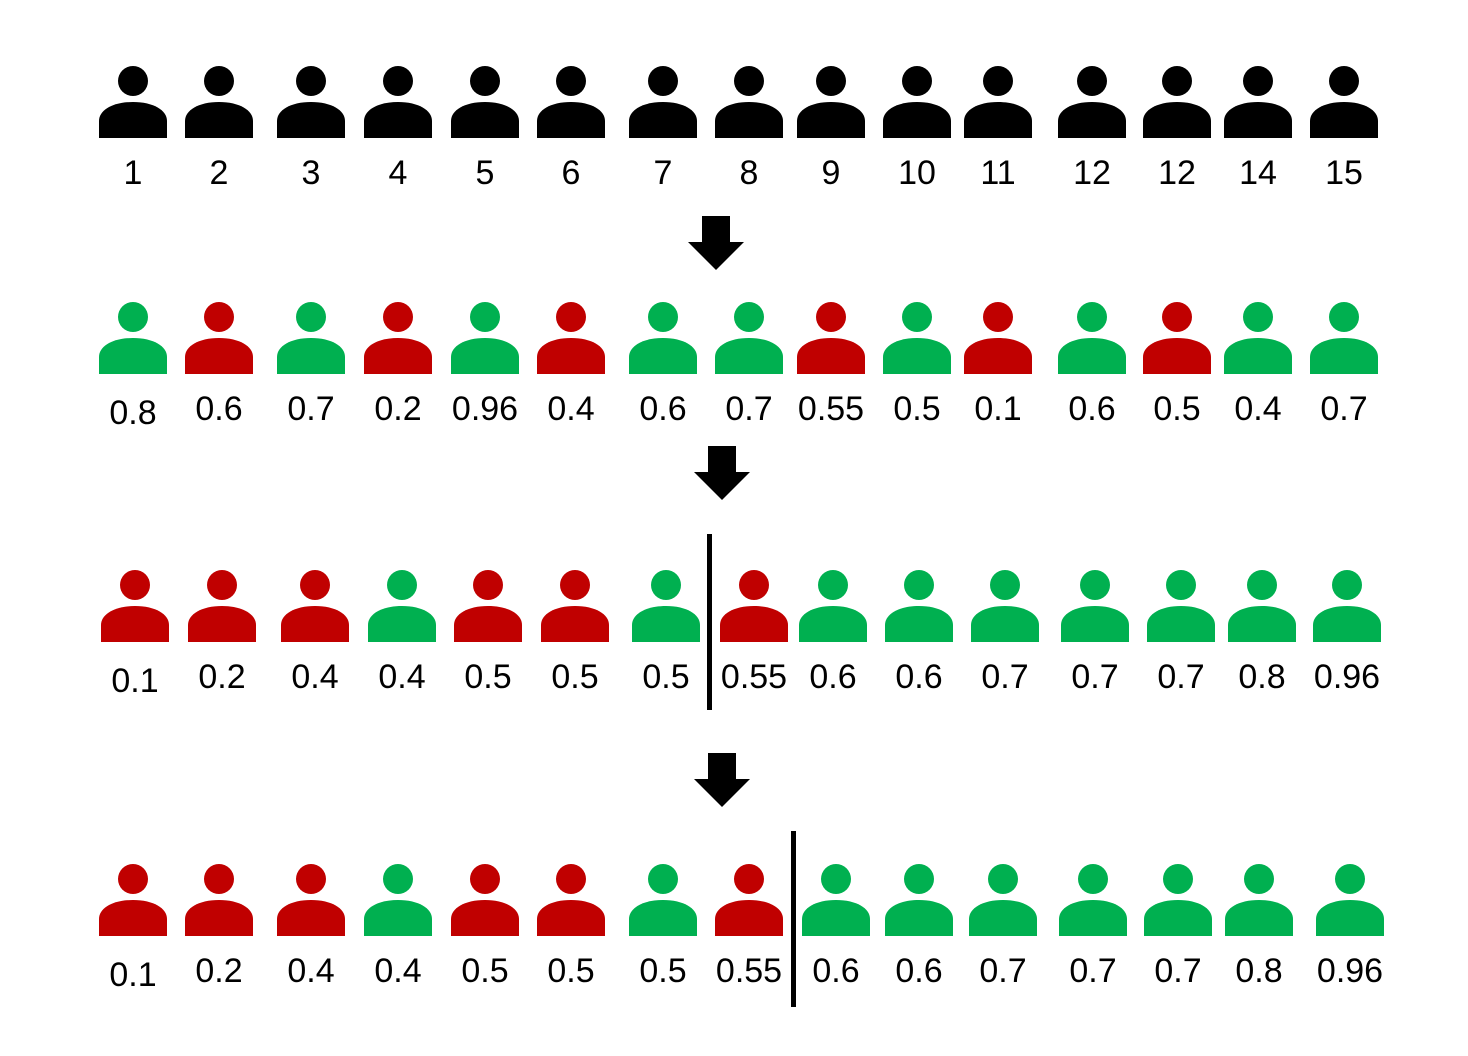 Image resolution: width=1468 pixels, height=1056 pixels. Describe the element at coordinates (398, 173) in the screenshot. I see `person-label: 4` at that location.